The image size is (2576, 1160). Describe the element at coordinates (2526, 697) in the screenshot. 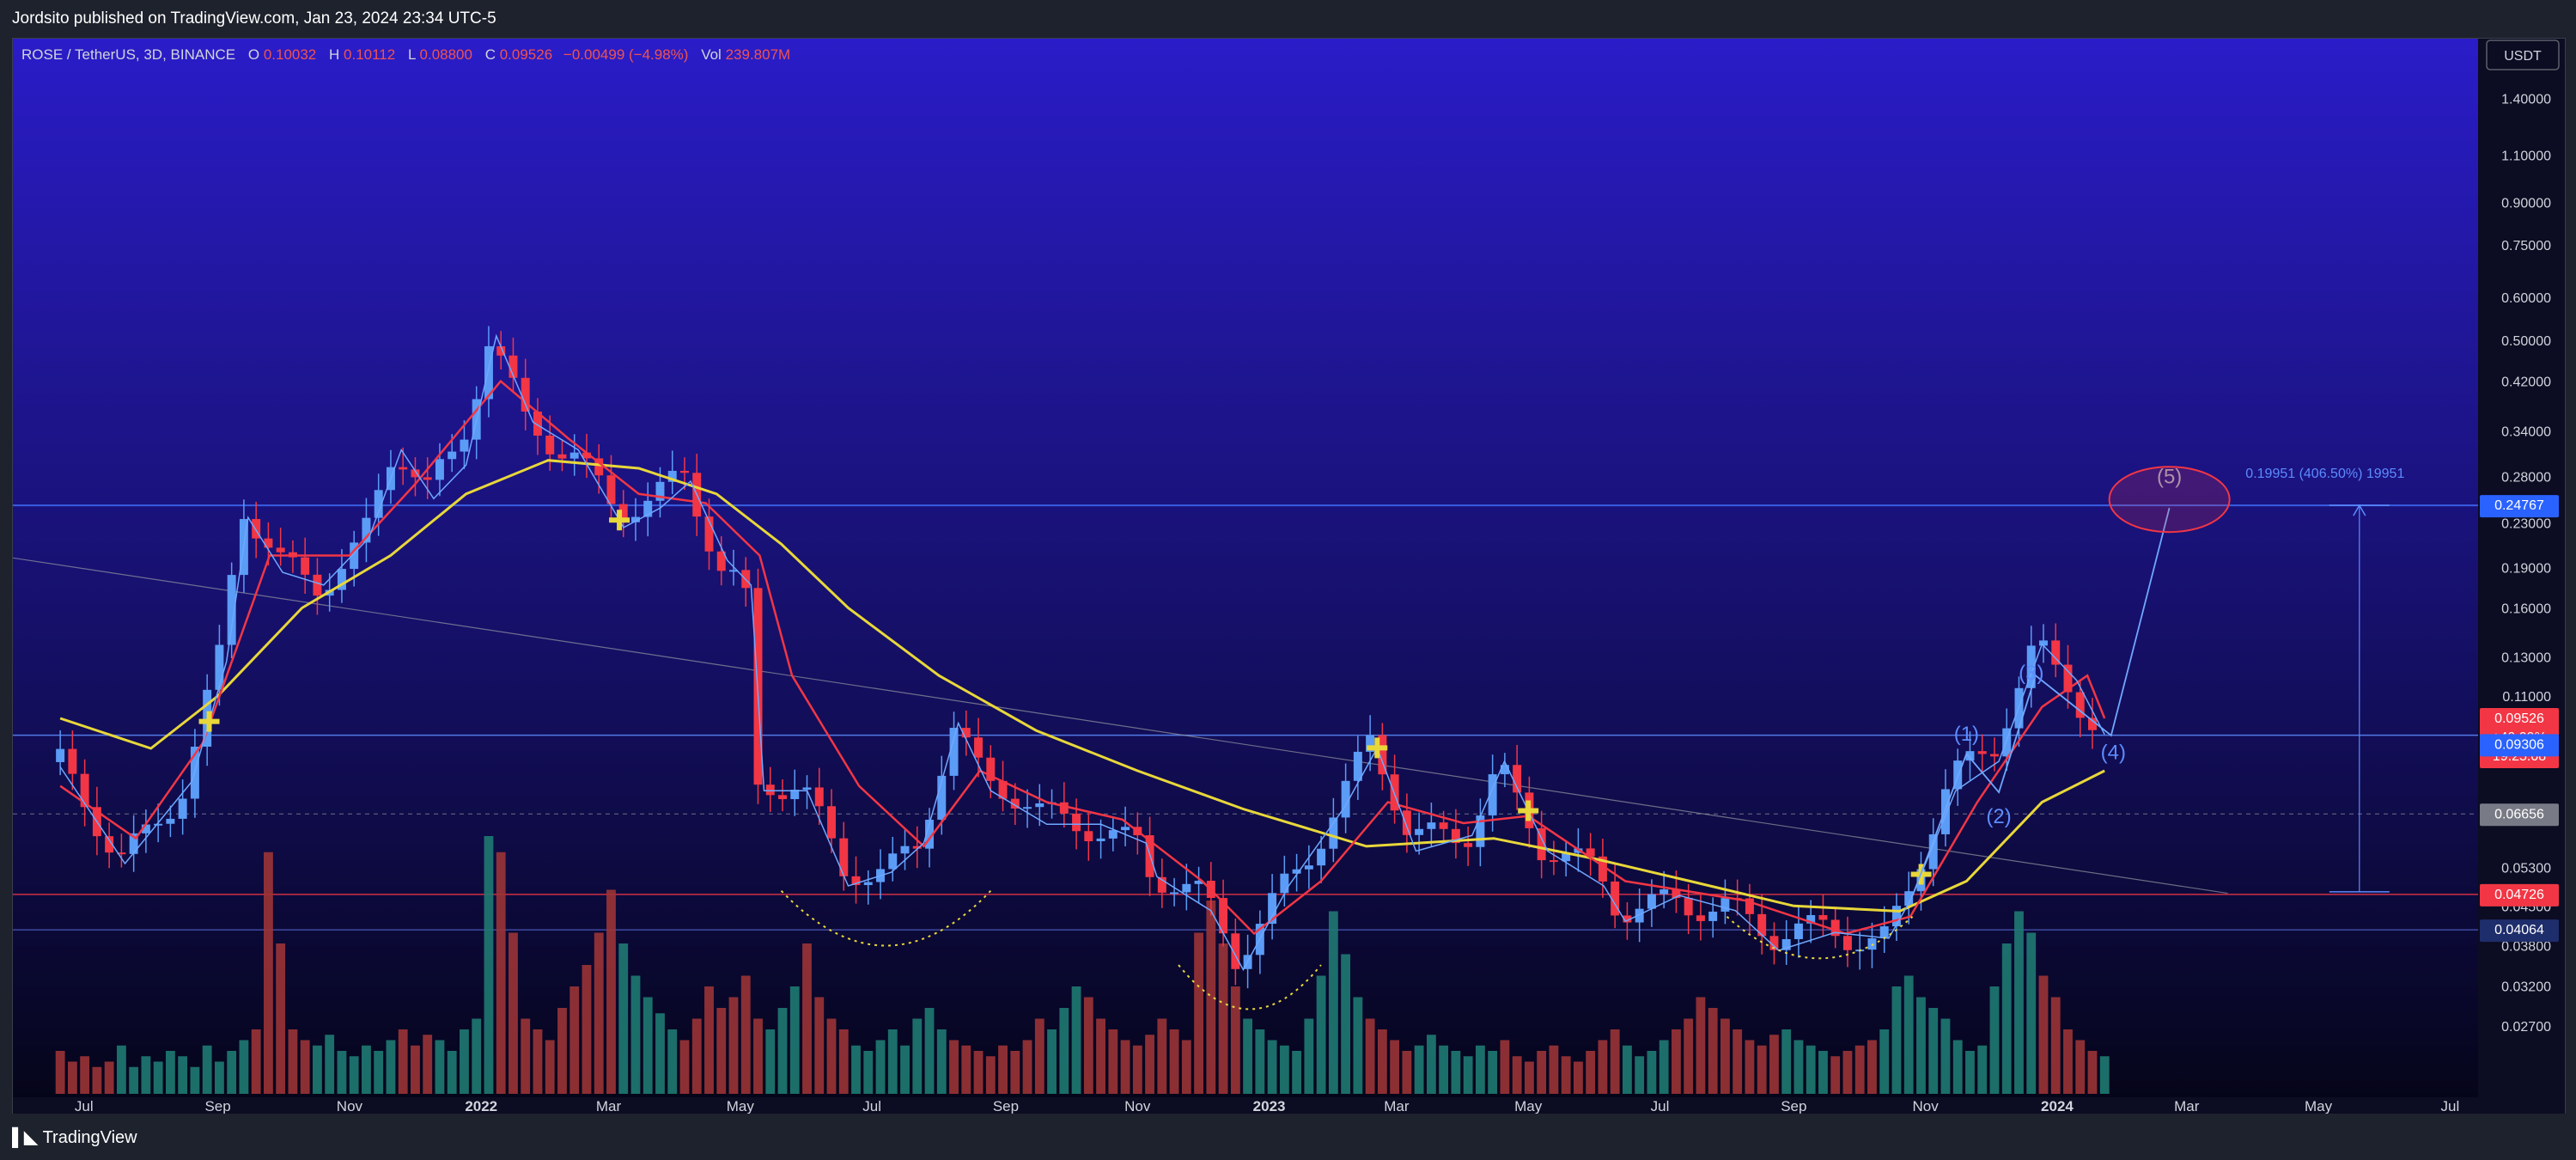

I see `price-tick-label: 0.11000` at that location.